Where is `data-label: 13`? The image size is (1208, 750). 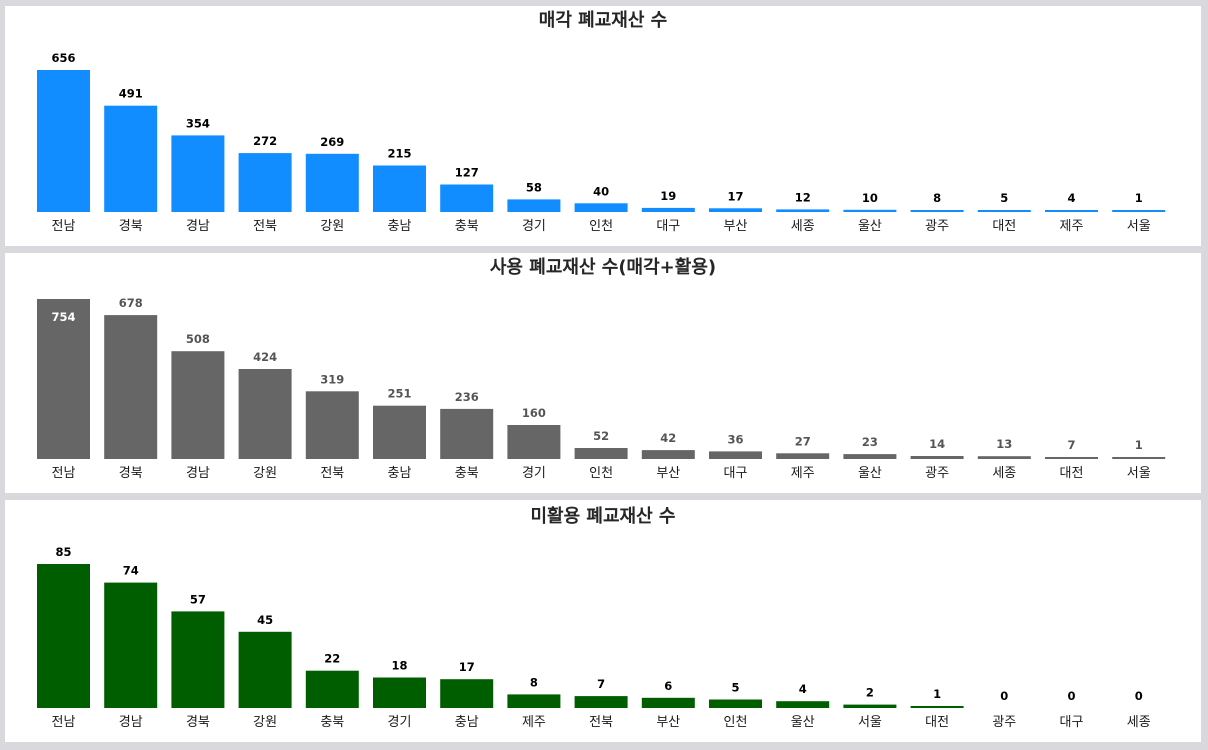 data-label: 13 is located at coordinates (1004, 444).